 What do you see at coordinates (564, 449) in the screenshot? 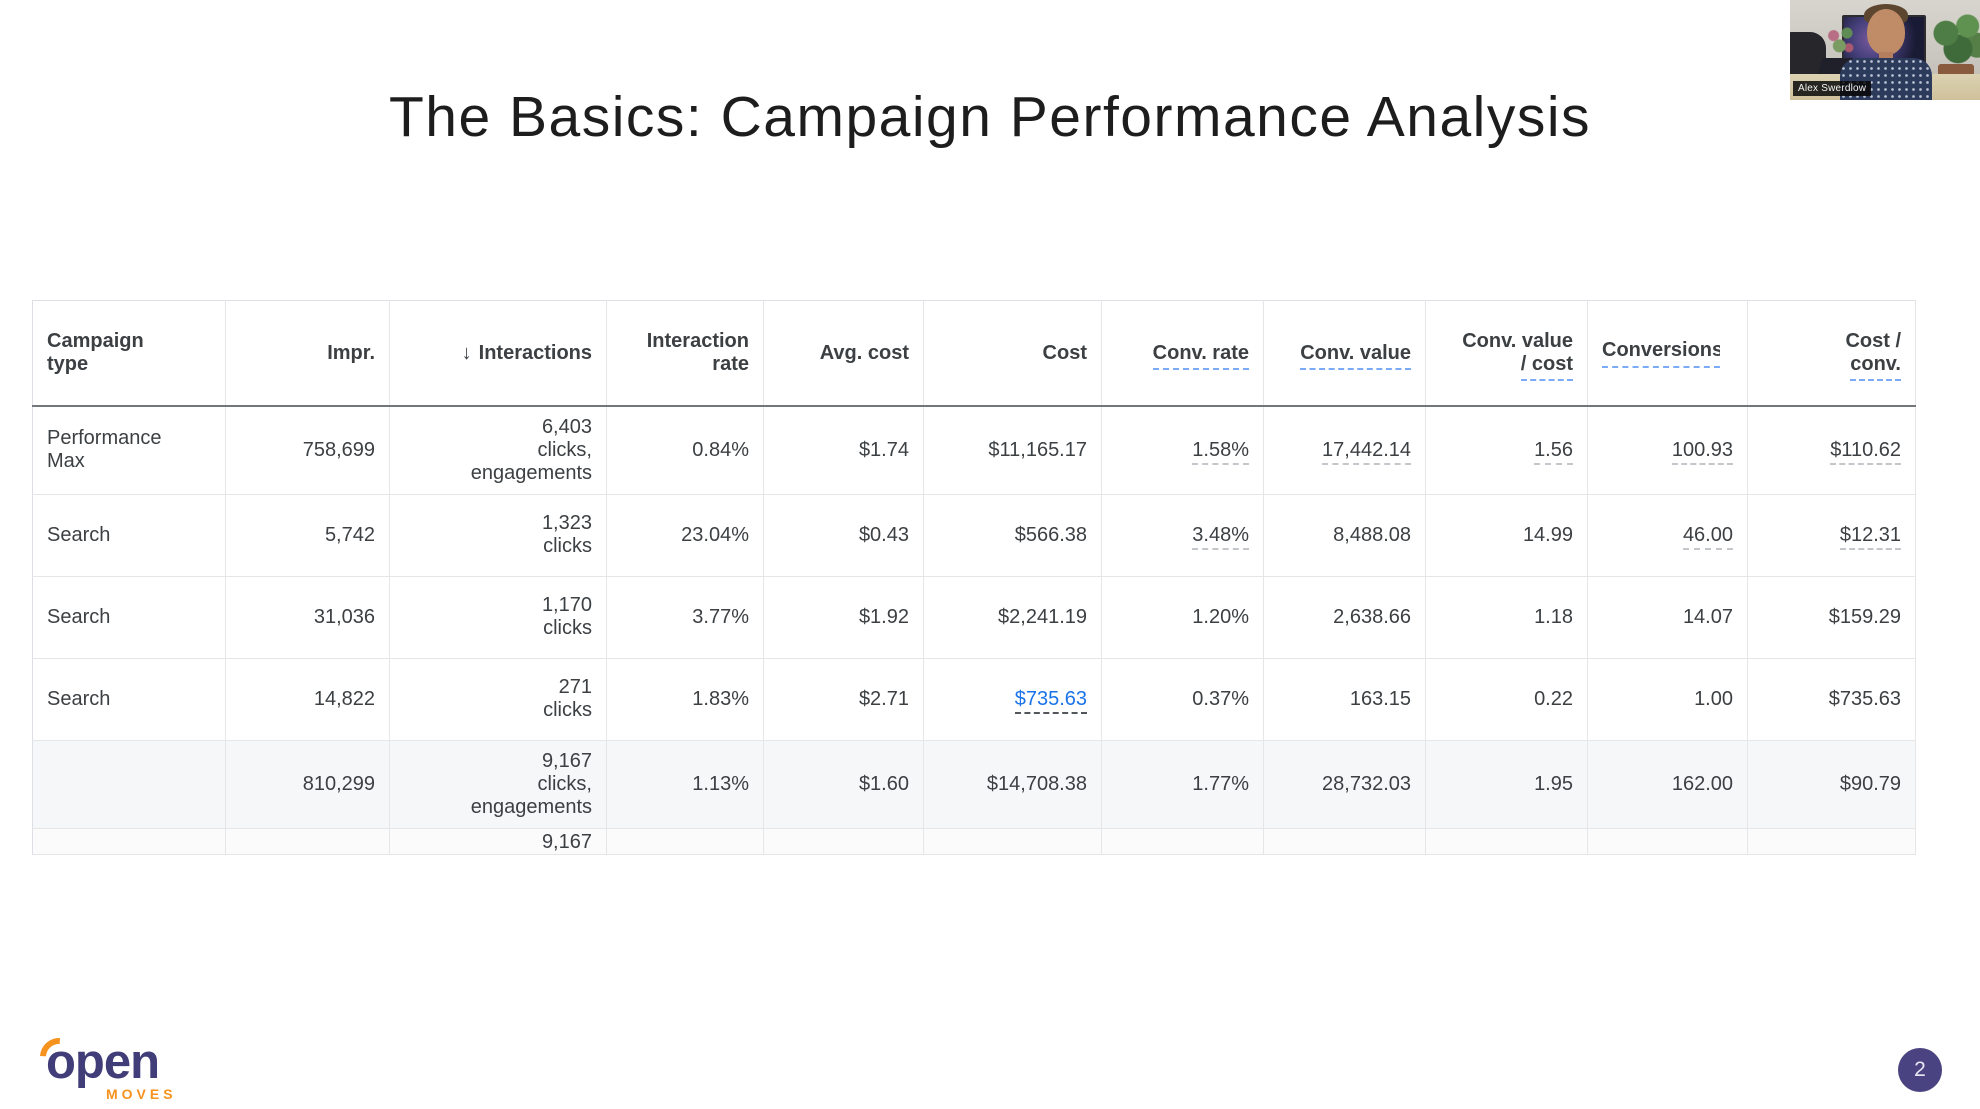
I see `cell-value: clicks,` at bounding box center [564, 449].